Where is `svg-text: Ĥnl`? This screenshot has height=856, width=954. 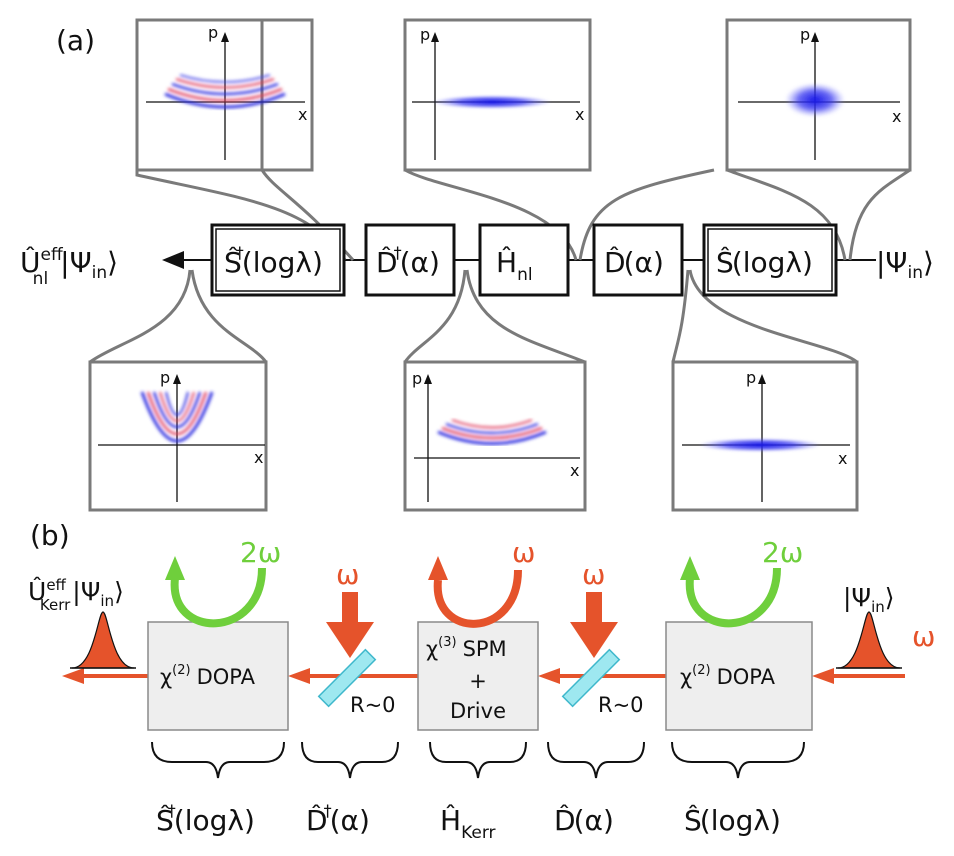 svg-text: Ĥnl is located at coordinates (514, 265).